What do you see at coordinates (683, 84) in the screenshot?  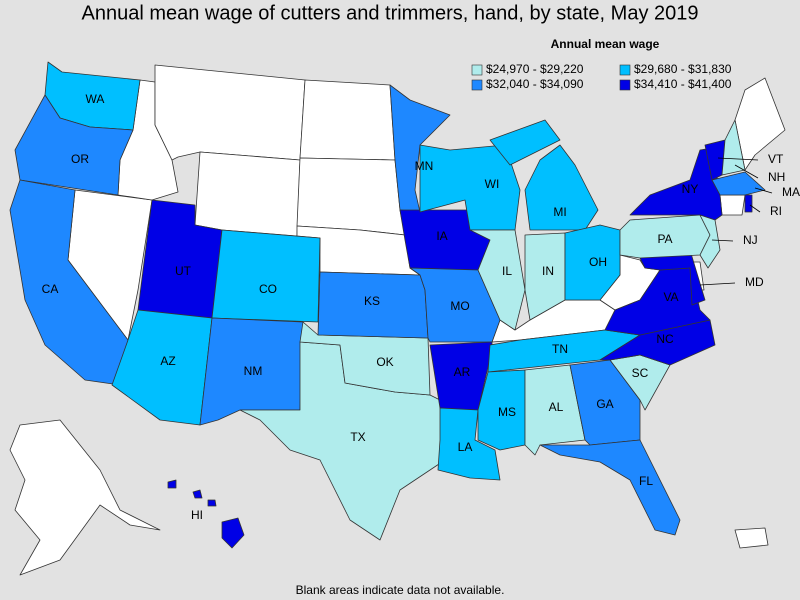 I see `legend-label: $34,410 - $41,400` at bounding box center [683, 84].